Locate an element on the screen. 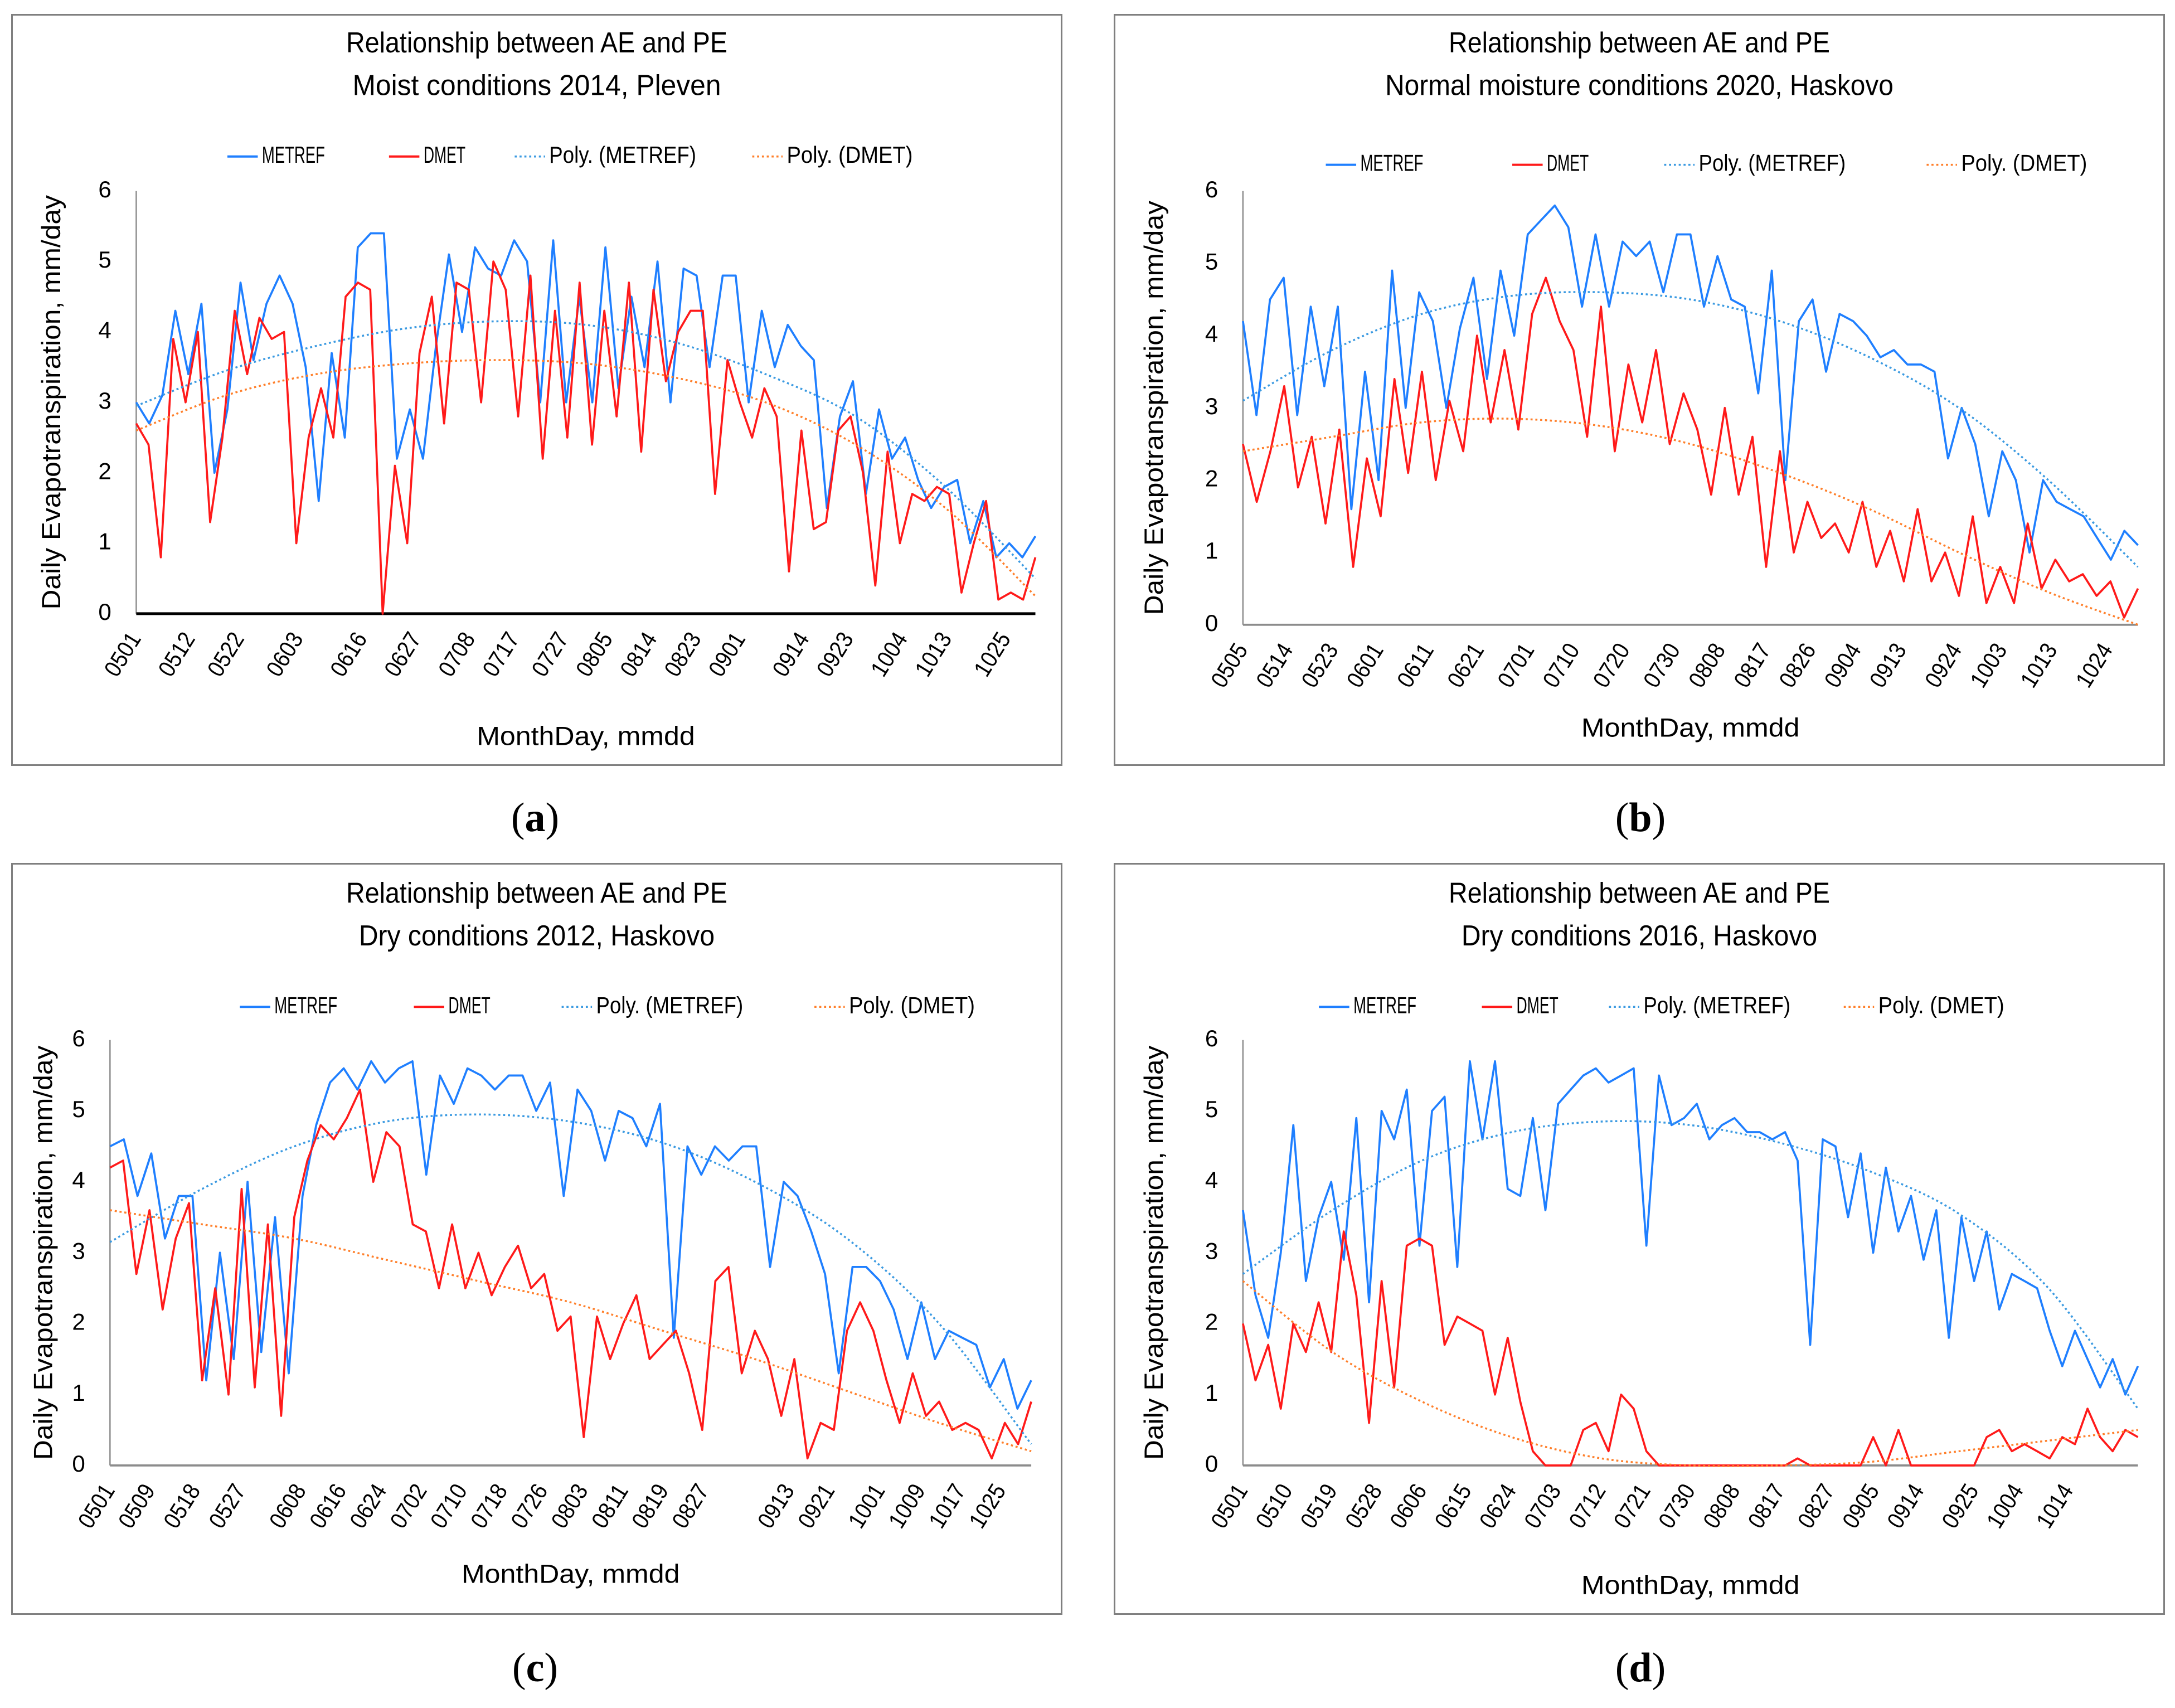 The image size is (2175, 1708). x-tick-label: 0819 is located at coordinates (650, 1505).